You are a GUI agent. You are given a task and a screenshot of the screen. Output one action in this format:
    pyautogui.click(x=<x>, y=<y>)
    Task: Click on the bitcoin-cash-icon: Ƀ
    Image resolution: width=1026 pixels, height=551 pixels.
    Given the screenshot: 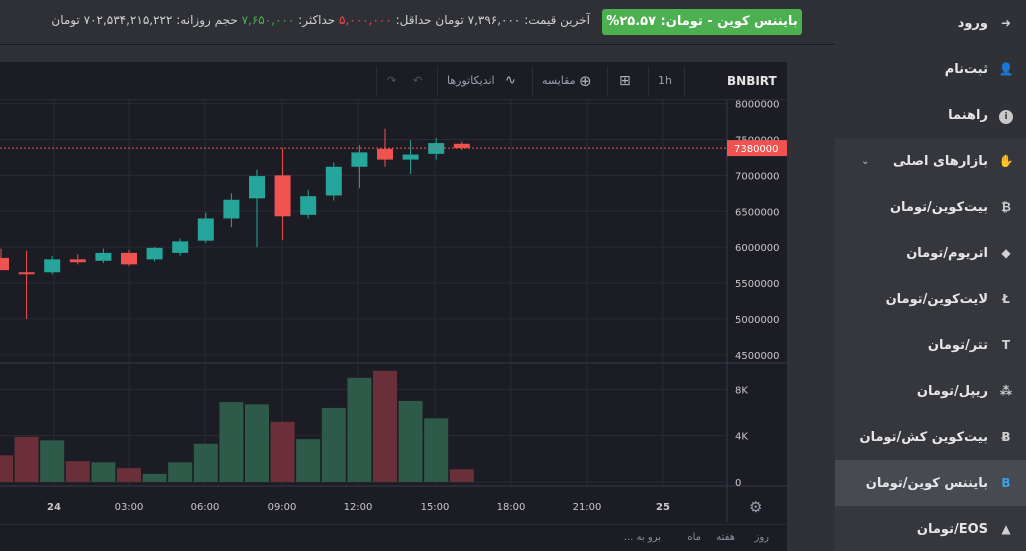 What is the action you would take?
    pyautogui.click(x=1006, y=437)
    